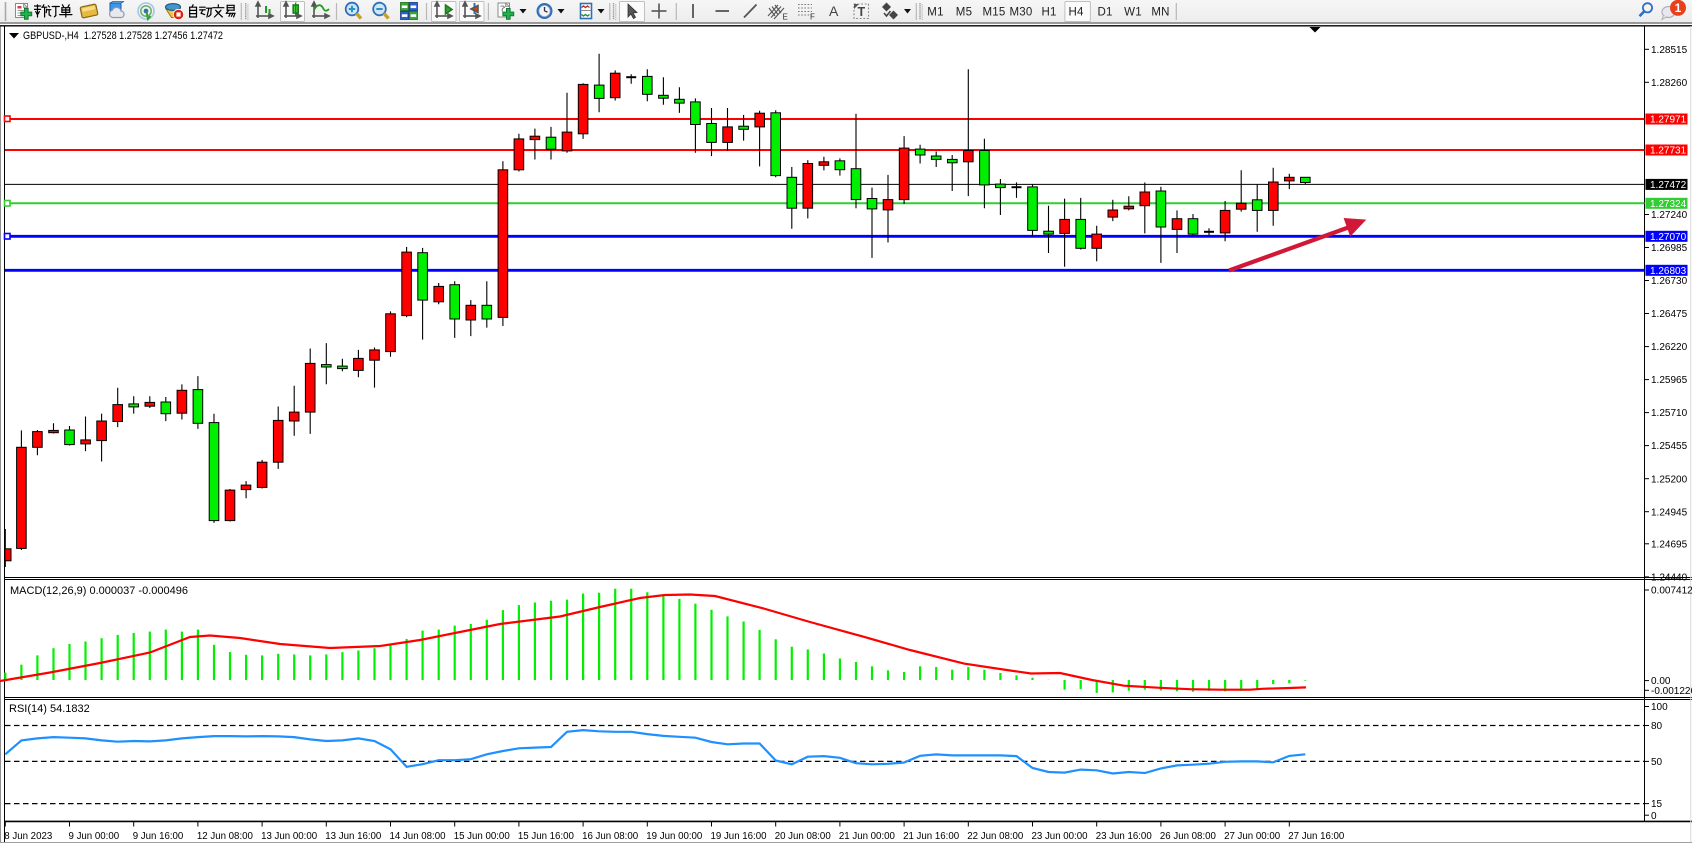 This screenshot has width=1692, height=845. I want to click on svg-text: M15, so click(994, 13).